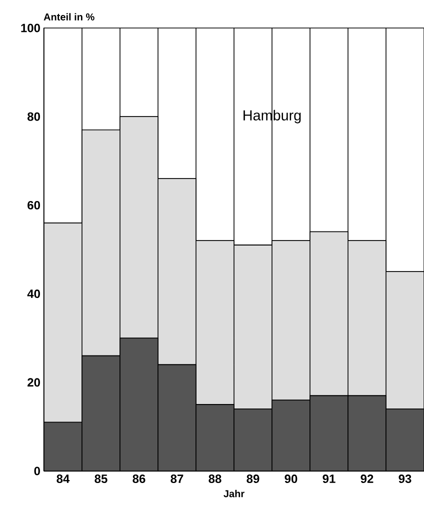  What do you see at coordinates (139, 479) in the screenshot?
I see `x-tick-label: 86` at bounding box center [139, 479].